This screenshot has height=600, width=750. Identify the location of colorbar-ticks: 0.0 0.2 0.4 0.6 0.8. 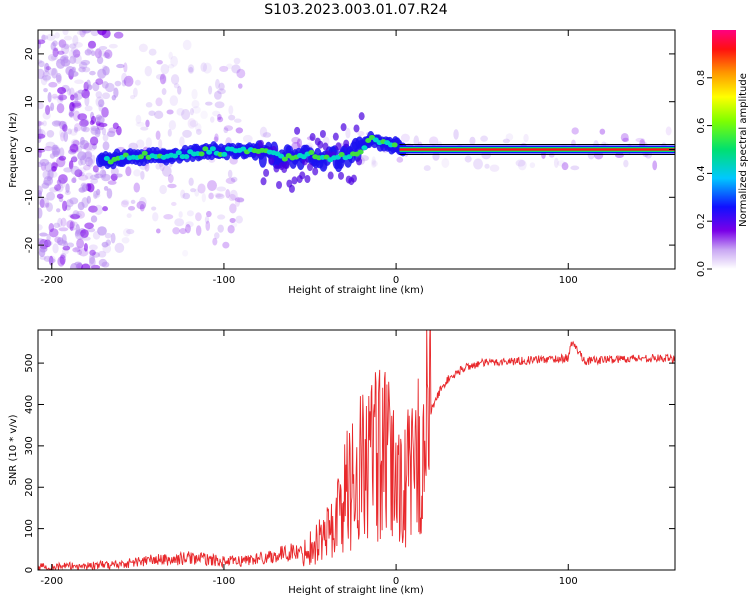
(704, 173).